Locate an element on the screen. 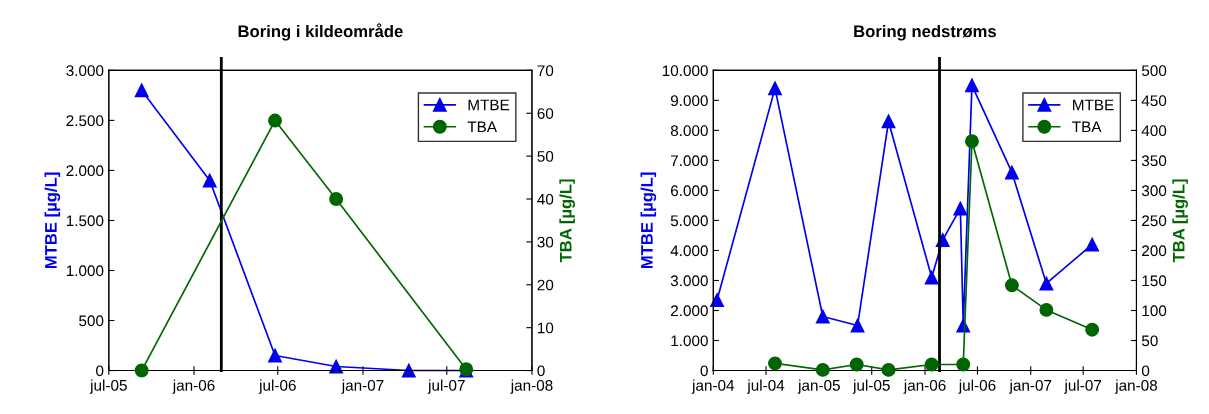 Image resolution: width=1209 pixels, height=414 pixels. y2-tick-label: 350 is located at coordinates (1154, 161).